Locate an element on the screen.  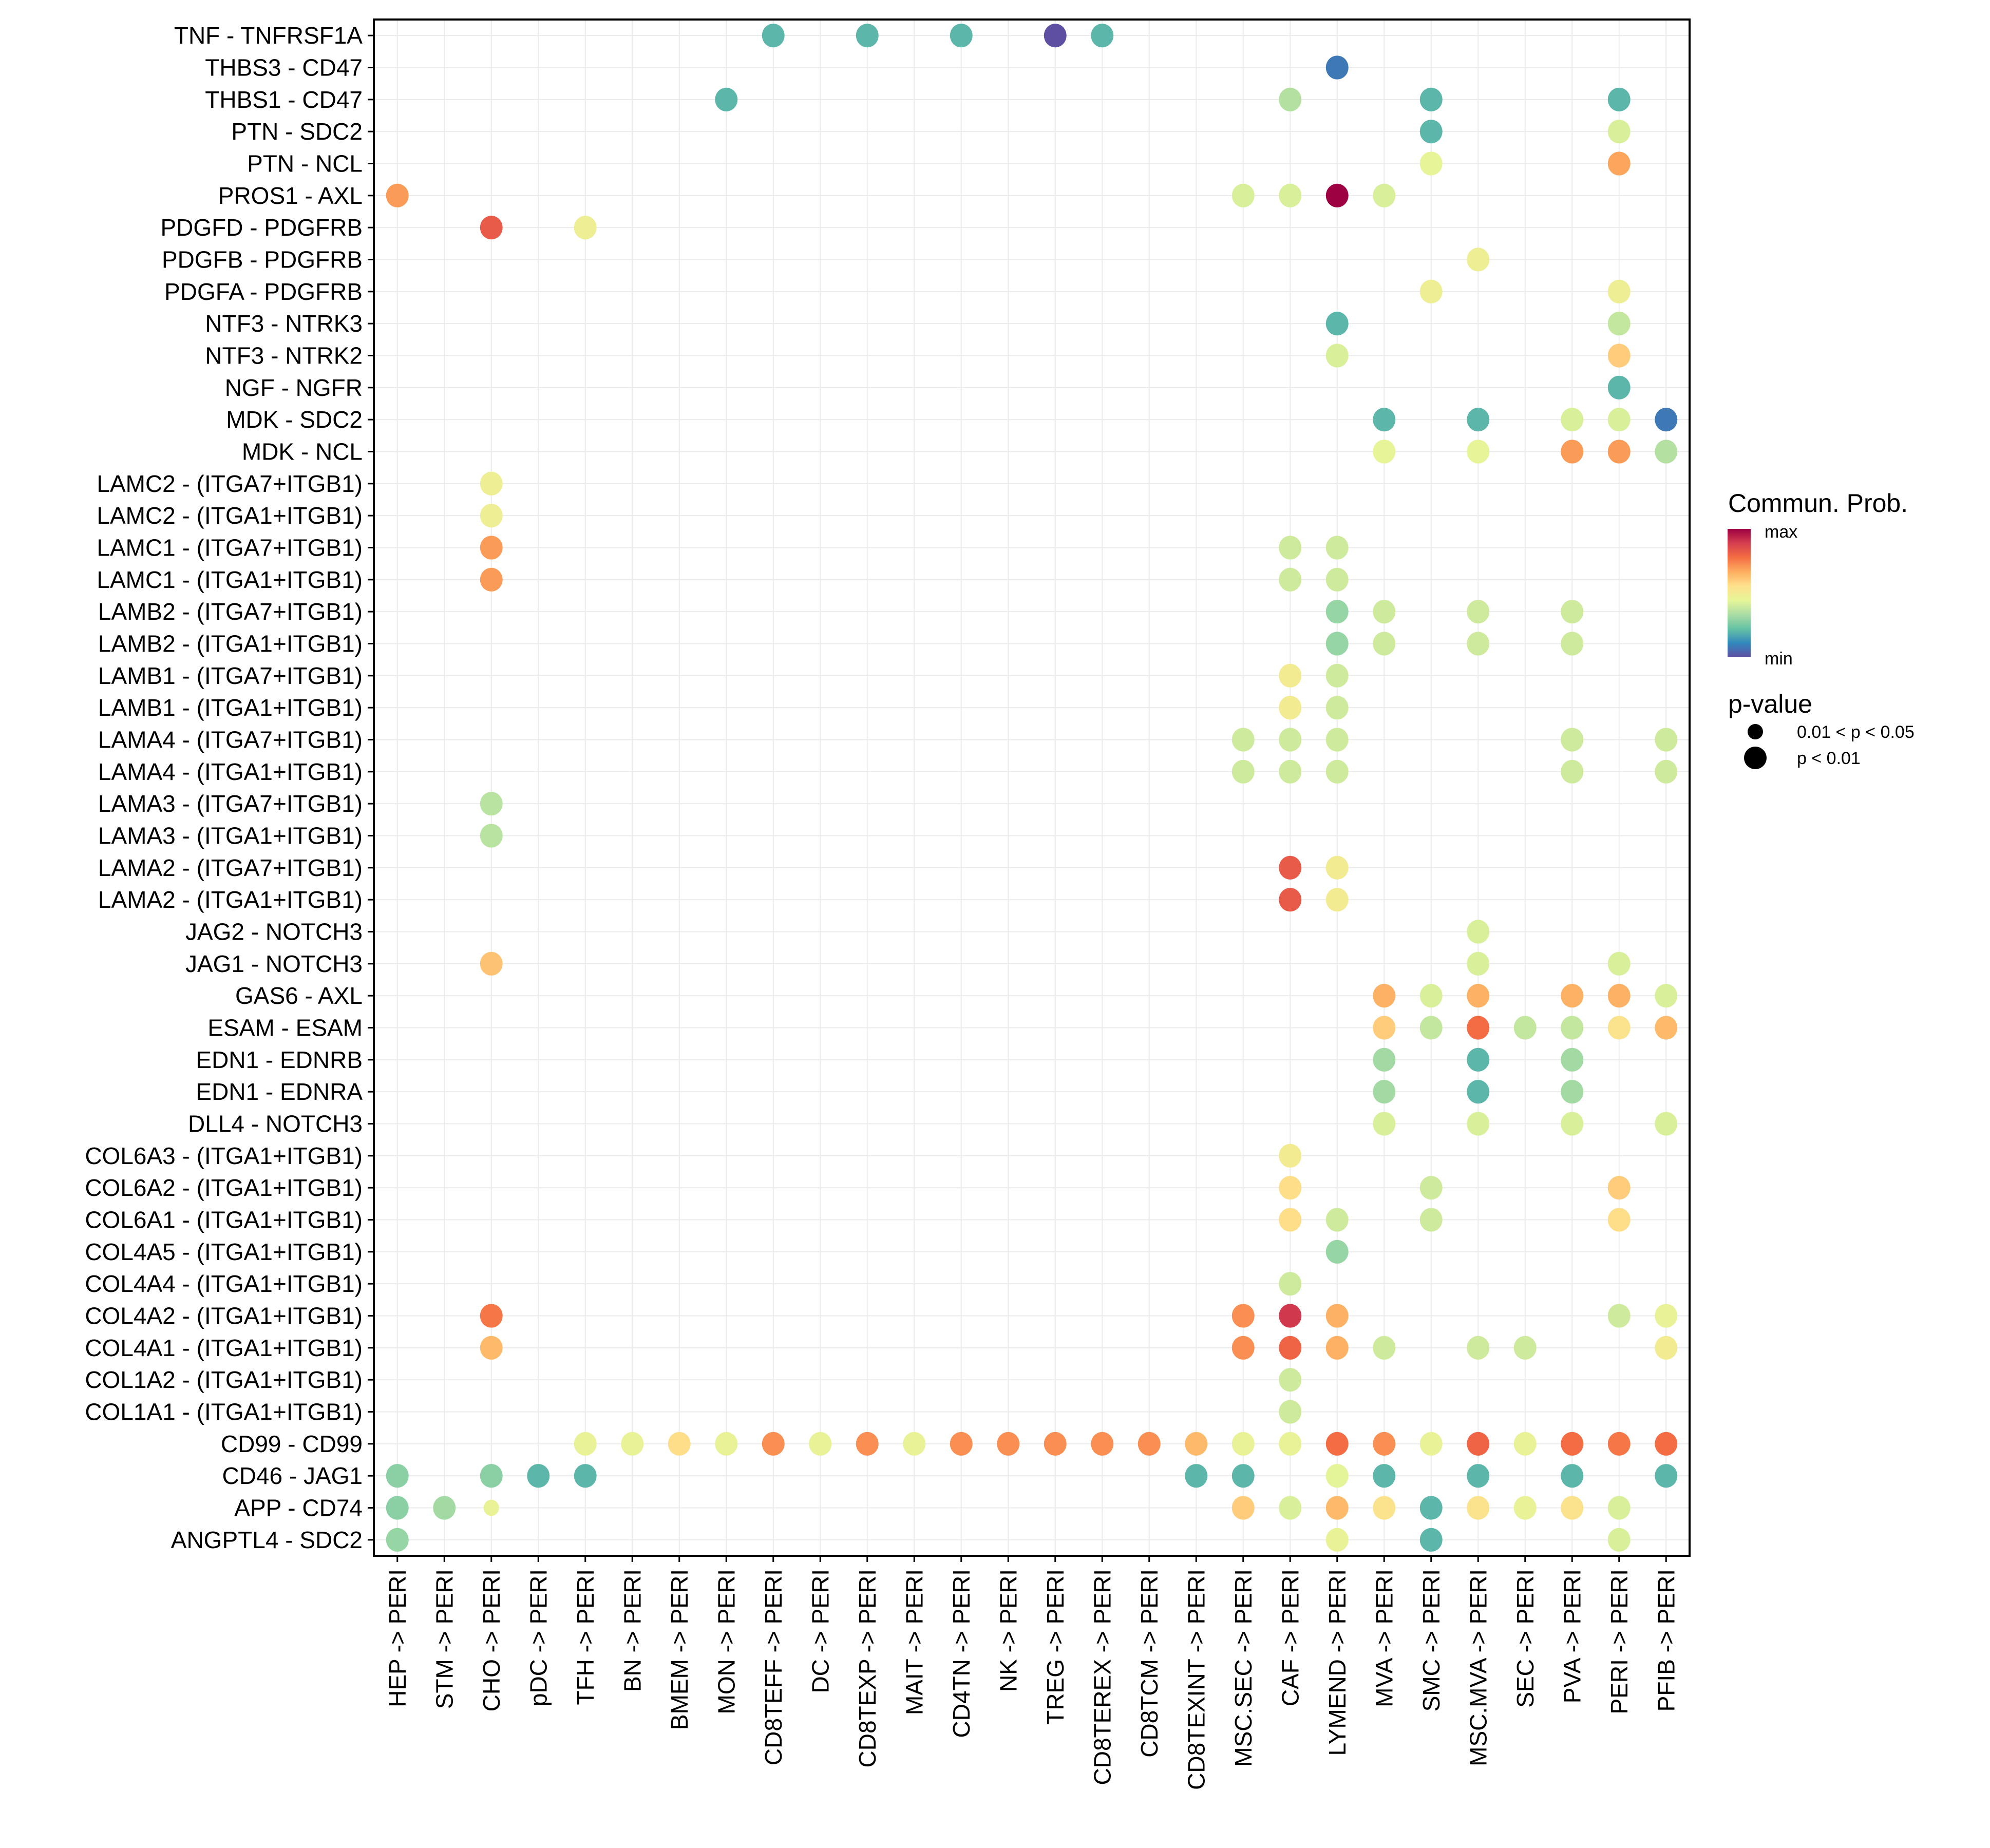
x-tick-label: CHO -> PERI is located at coordinates (491, 1640).